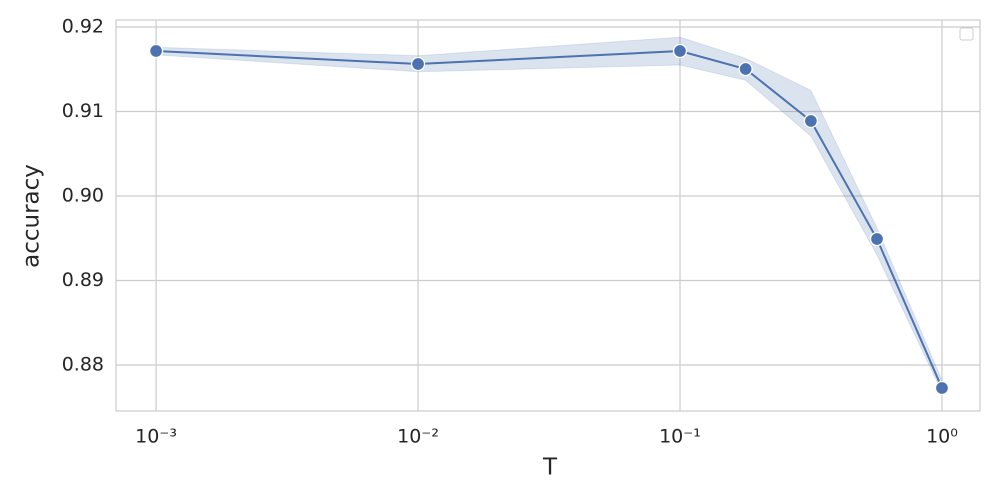 The width and height of the screenshot is (1000, 500). What do you see at coordinates (156, 437) in the screenshot?
I see `x-tick-label: 10⁻³` at bounding box center [156, 437].